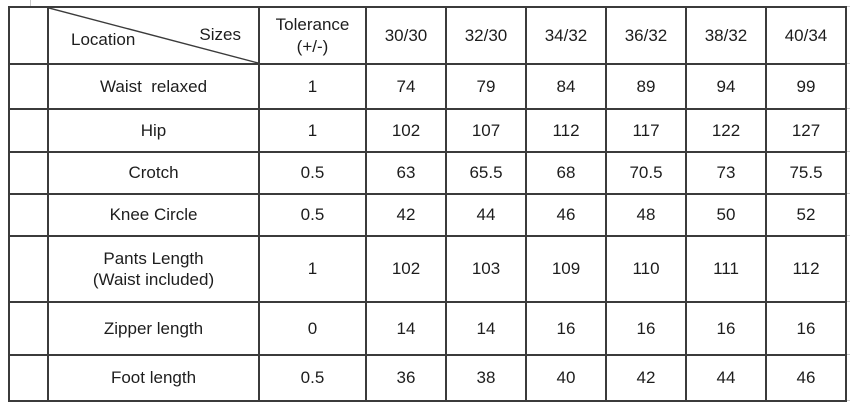 The image size is (850, 409). I want to click on table-row: Zipper length 0 14 14 16 16 16 16, so click(427, 328).